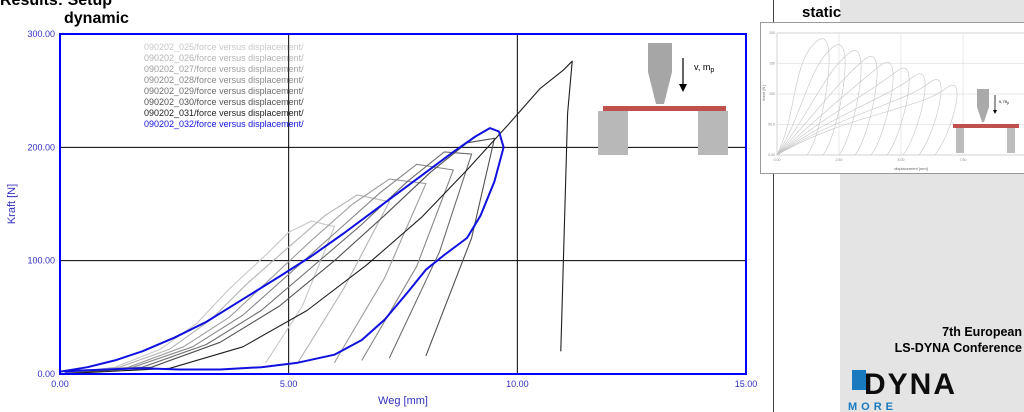 Image resolution: width=1024 pixels, height=412 pixels. Describe the element at coordinates (772, 94) in the screenshot. I see `static-y-tick-label: 100` at that location.